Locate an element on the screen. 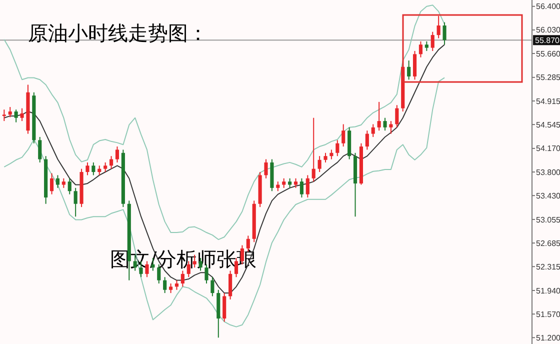 The width and height of the screenshot is (560, 344). y-tick-label: 52.315 is located at coordinates (548, 267).